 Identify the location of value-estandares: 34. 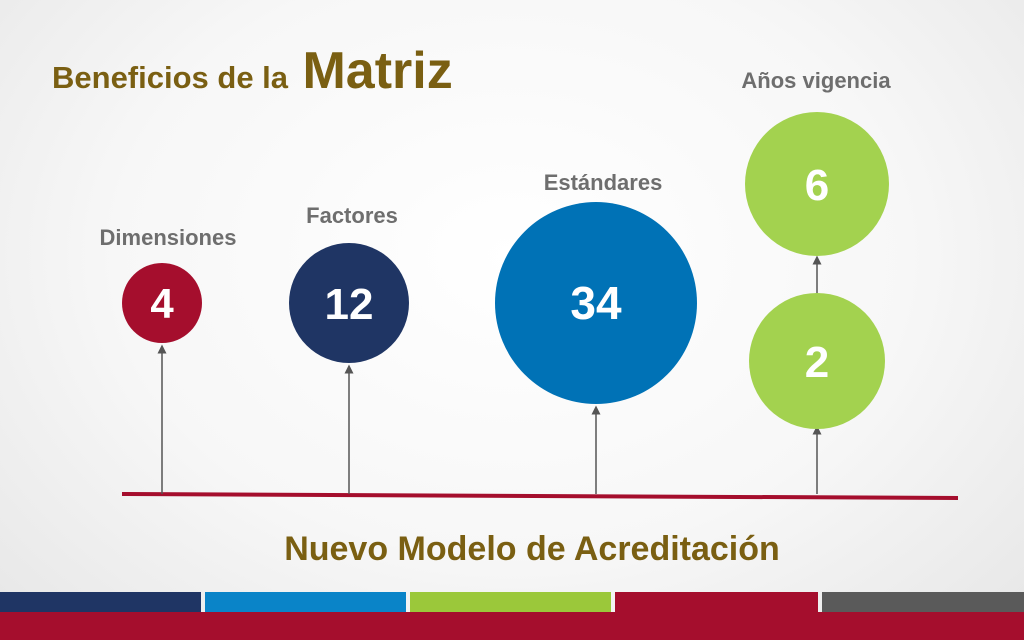
(596, 303).